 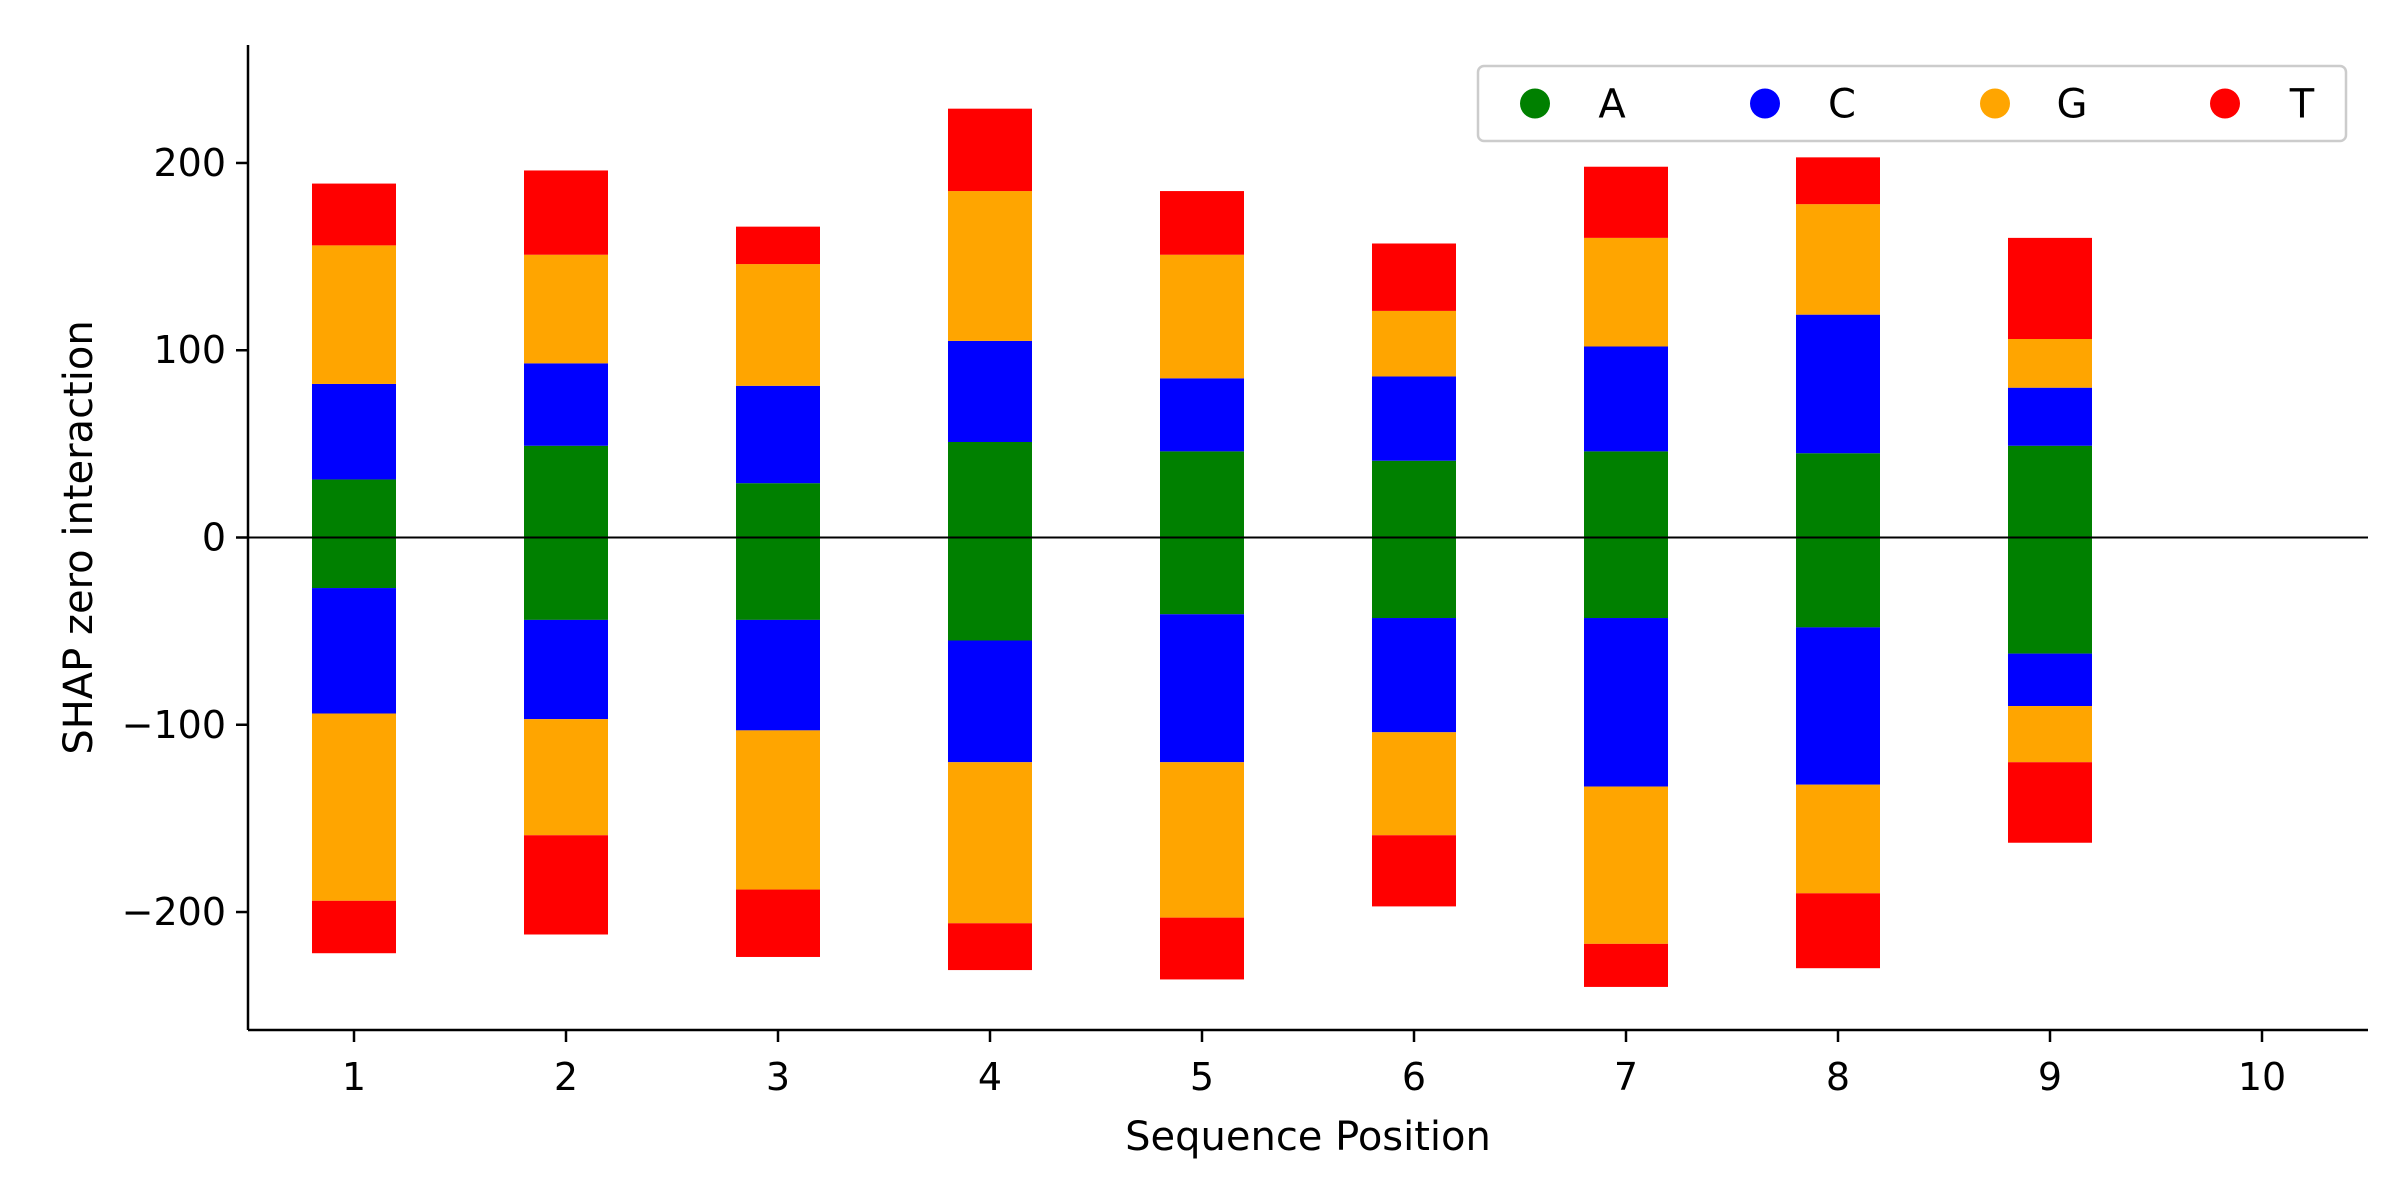 What do you see at coordinates (2225, 103) in the screenshot?
I see `legend-marker-T` at bounding box center [2225, 103].